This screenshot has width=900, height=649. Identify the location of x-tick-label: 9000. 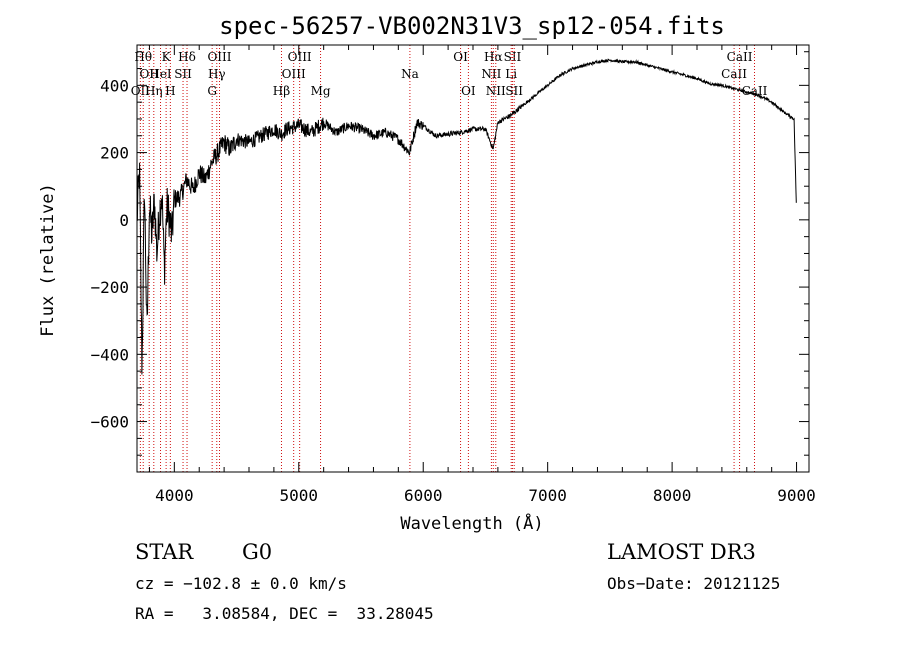
(796, 495).